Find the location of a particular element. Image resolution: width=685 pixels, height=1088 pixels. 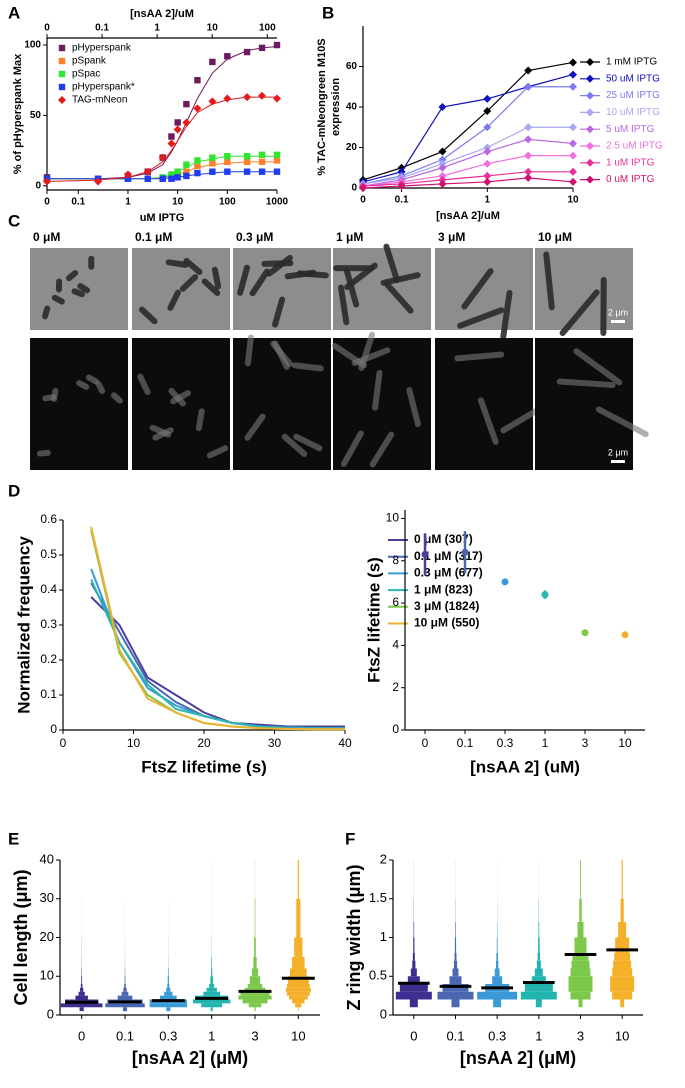

x-tick-label: 1000 is located at coordinates (277, 202).